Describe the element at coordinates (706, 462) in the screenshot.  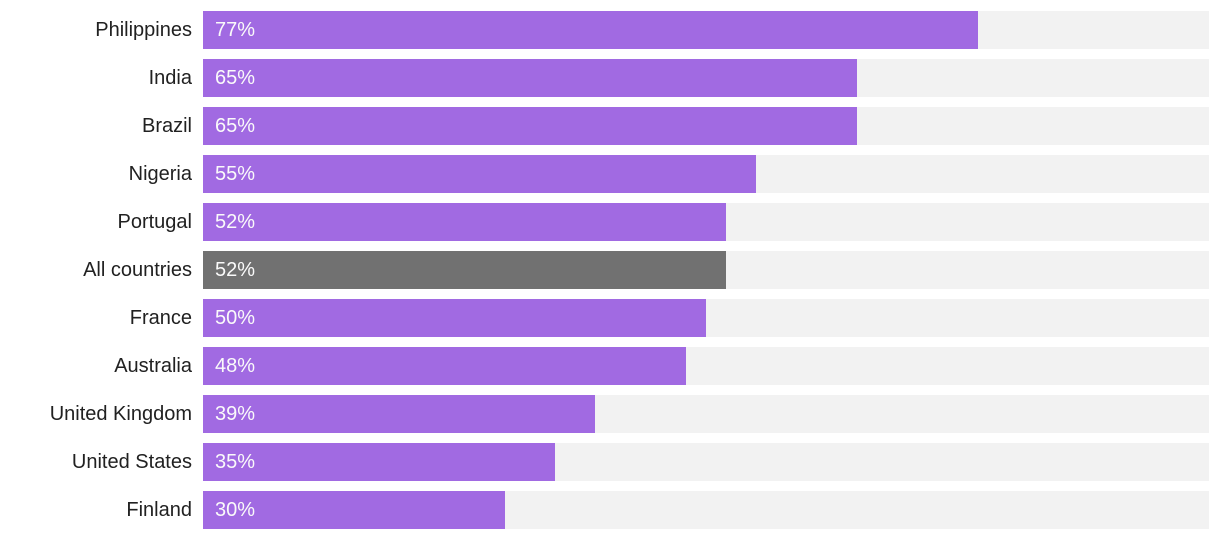
I see `bar-track: 35%` at that location.